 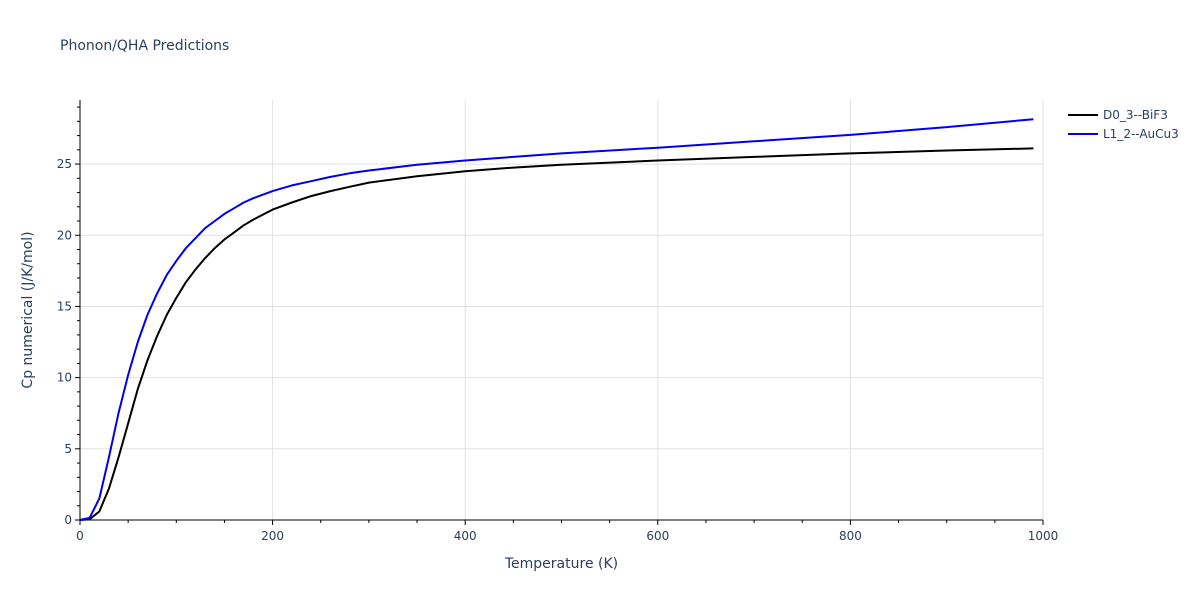 I want to click on legend: D0_3--BiF3 L1_2--AuCu3, so click(x=1123, y=124).